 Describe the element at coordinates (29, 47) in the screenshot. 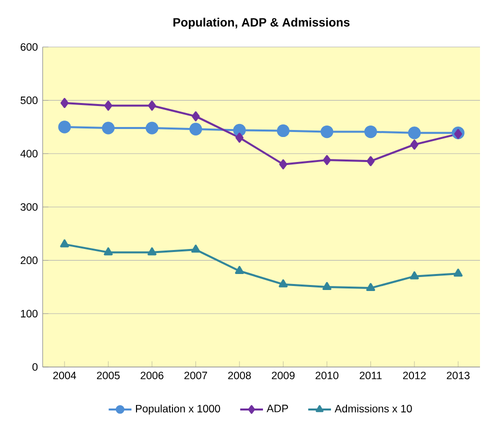

I see `y-tick-label: 600` at that location.